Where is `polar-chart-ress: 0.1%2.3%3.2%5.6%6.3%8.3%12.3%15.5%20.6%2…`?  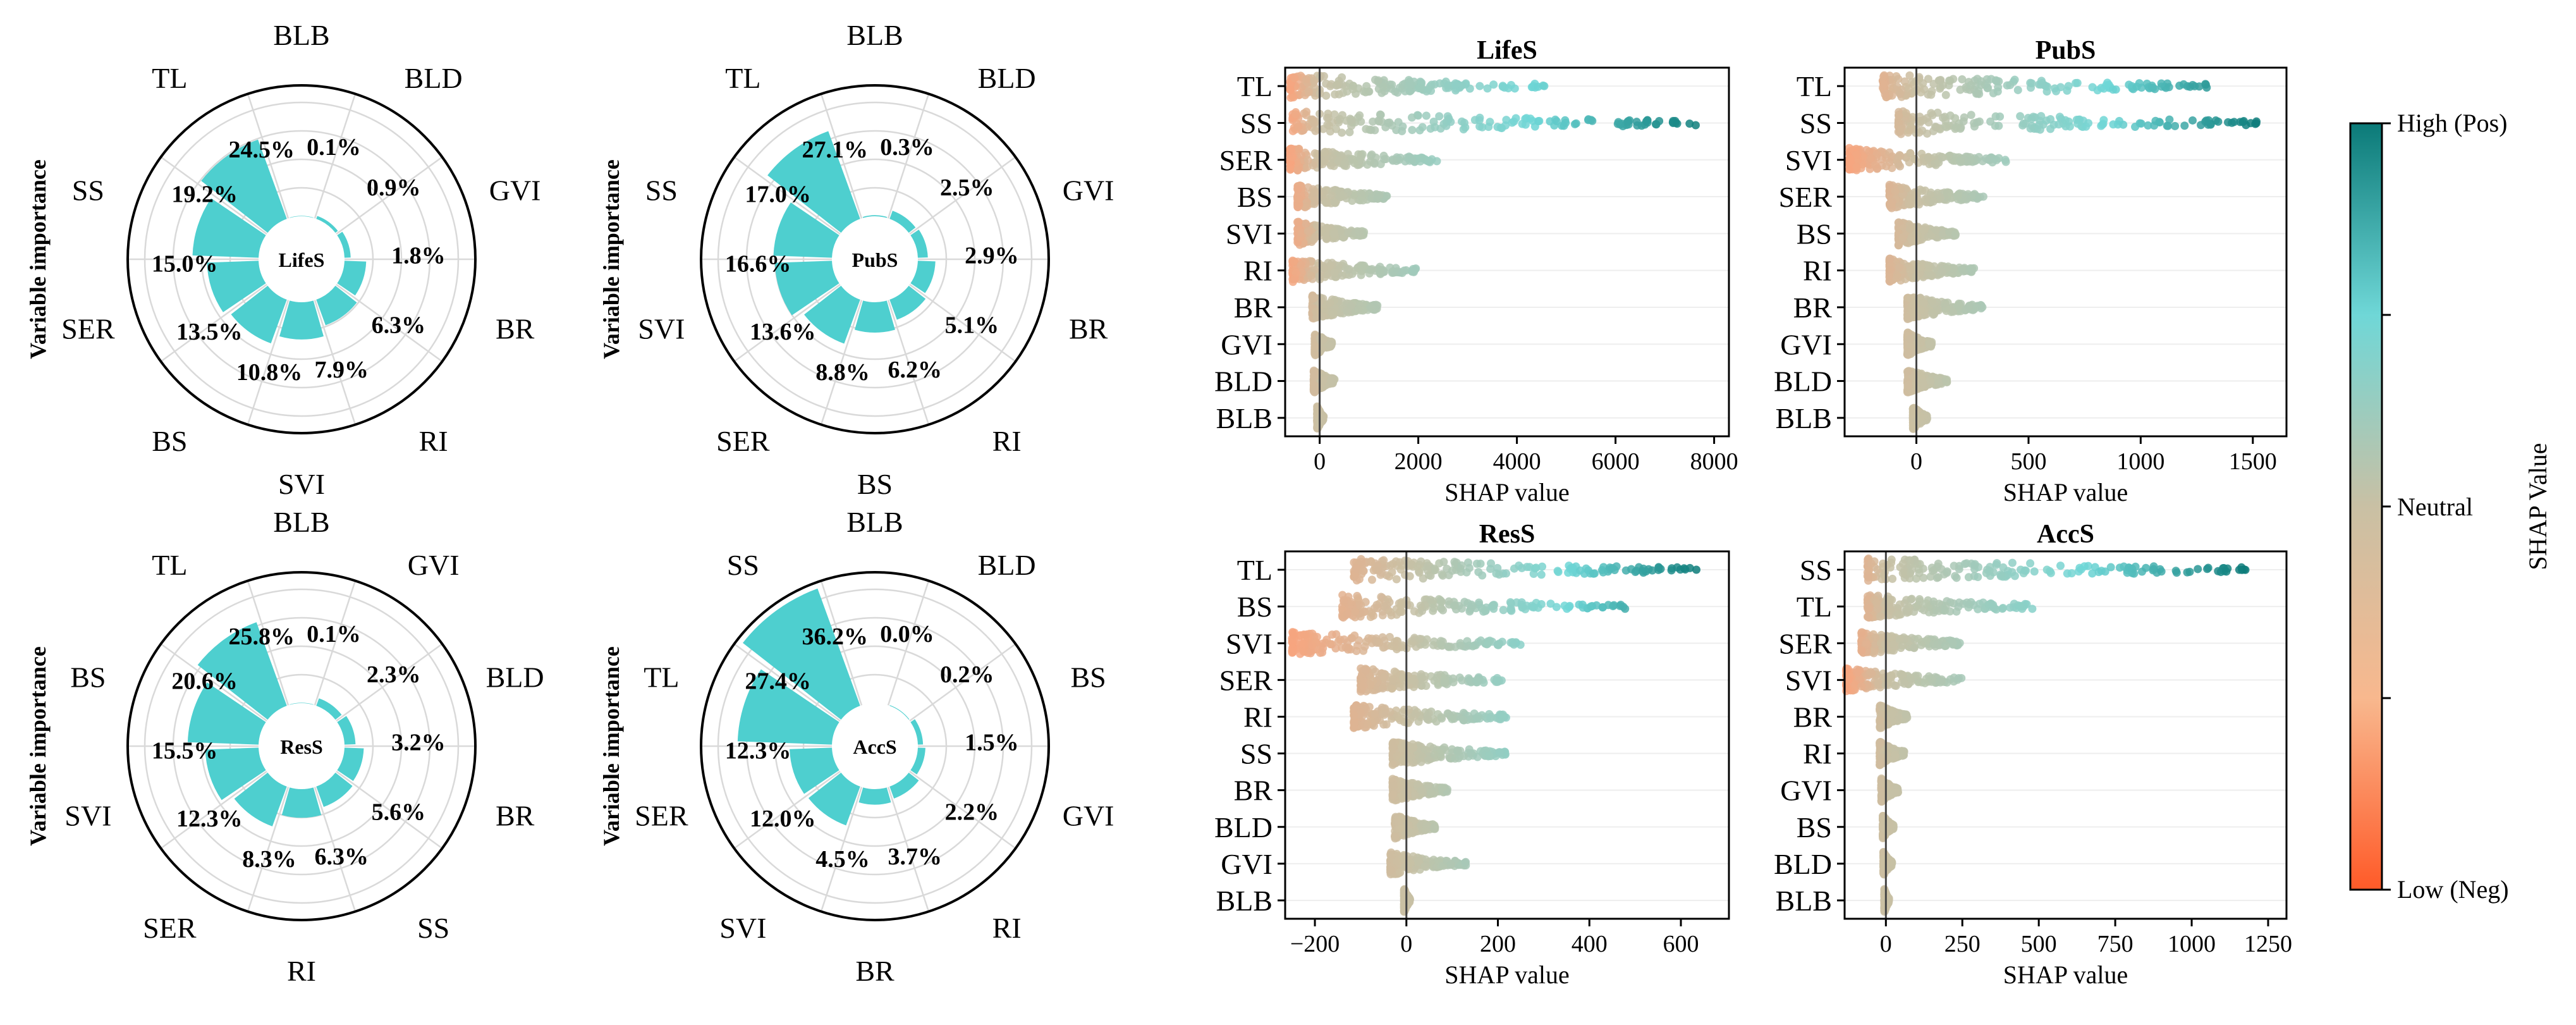 polar-chart-ress: 0.1%2.3%3.2%5.6%6.3%8.3%12.3%15.5%20.6%2… is located at coordinates (284, 746).